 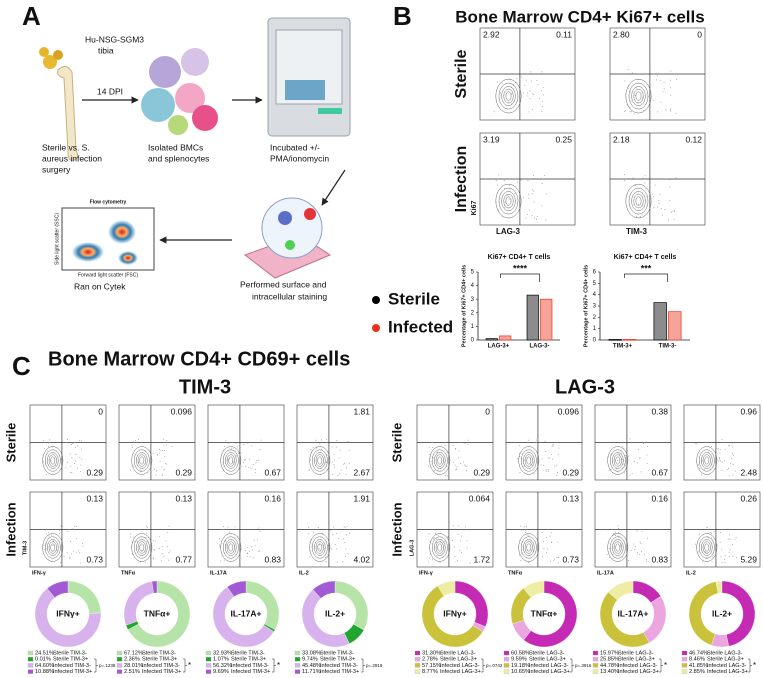 What do you see at coordinates (572, 665) in the screenshot?
I see `brace` at bounding box center [572, 665].